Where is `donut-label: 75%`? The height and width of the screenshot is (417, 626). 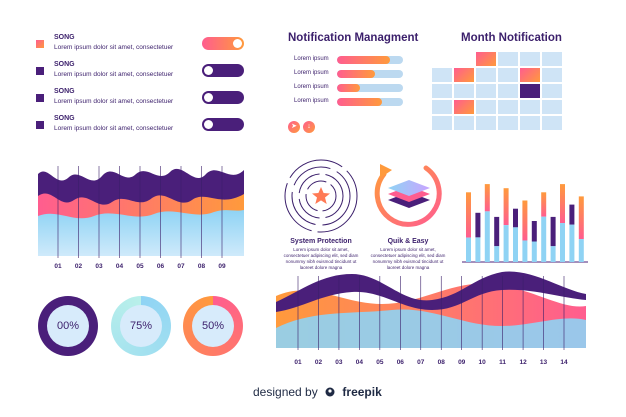
donut-label: 75% is located at coordinates (141, 326).